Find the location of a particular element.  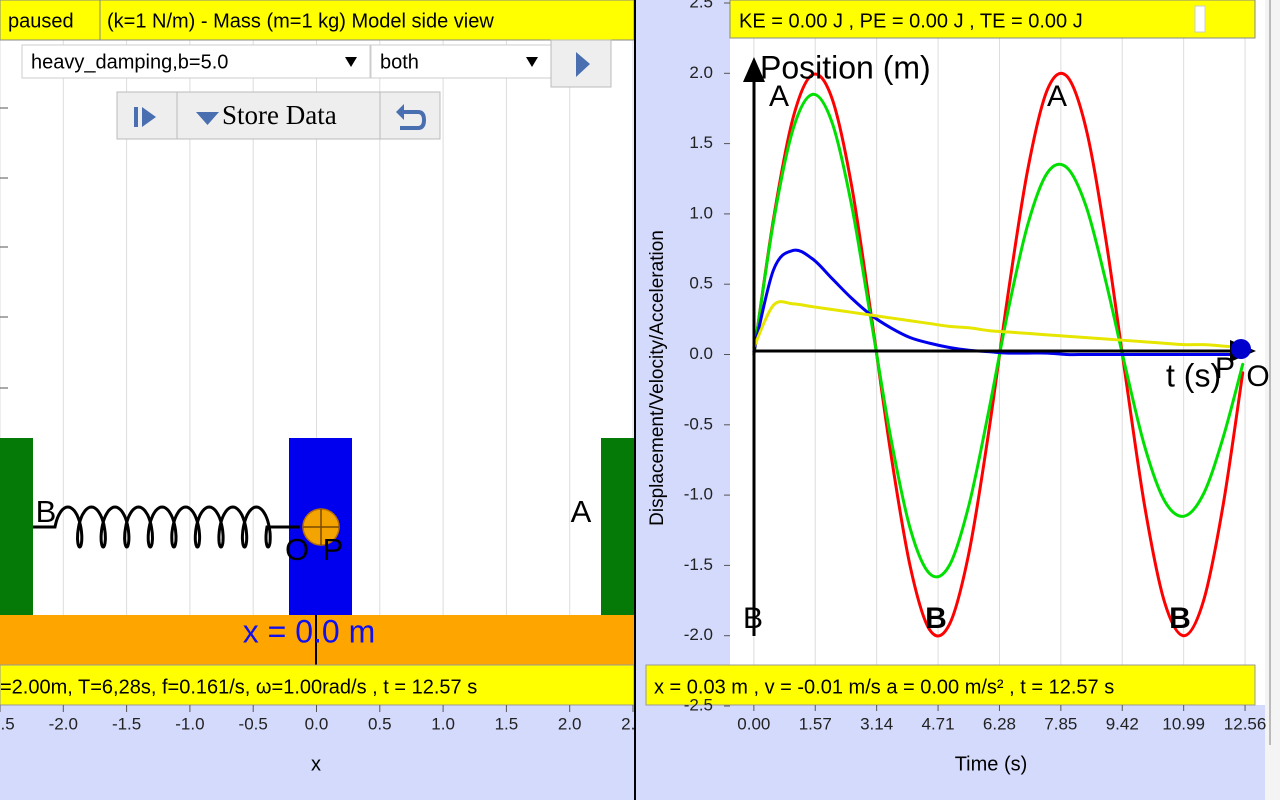

x-tick-label: 1.57 is located at coordinates (815, 723).